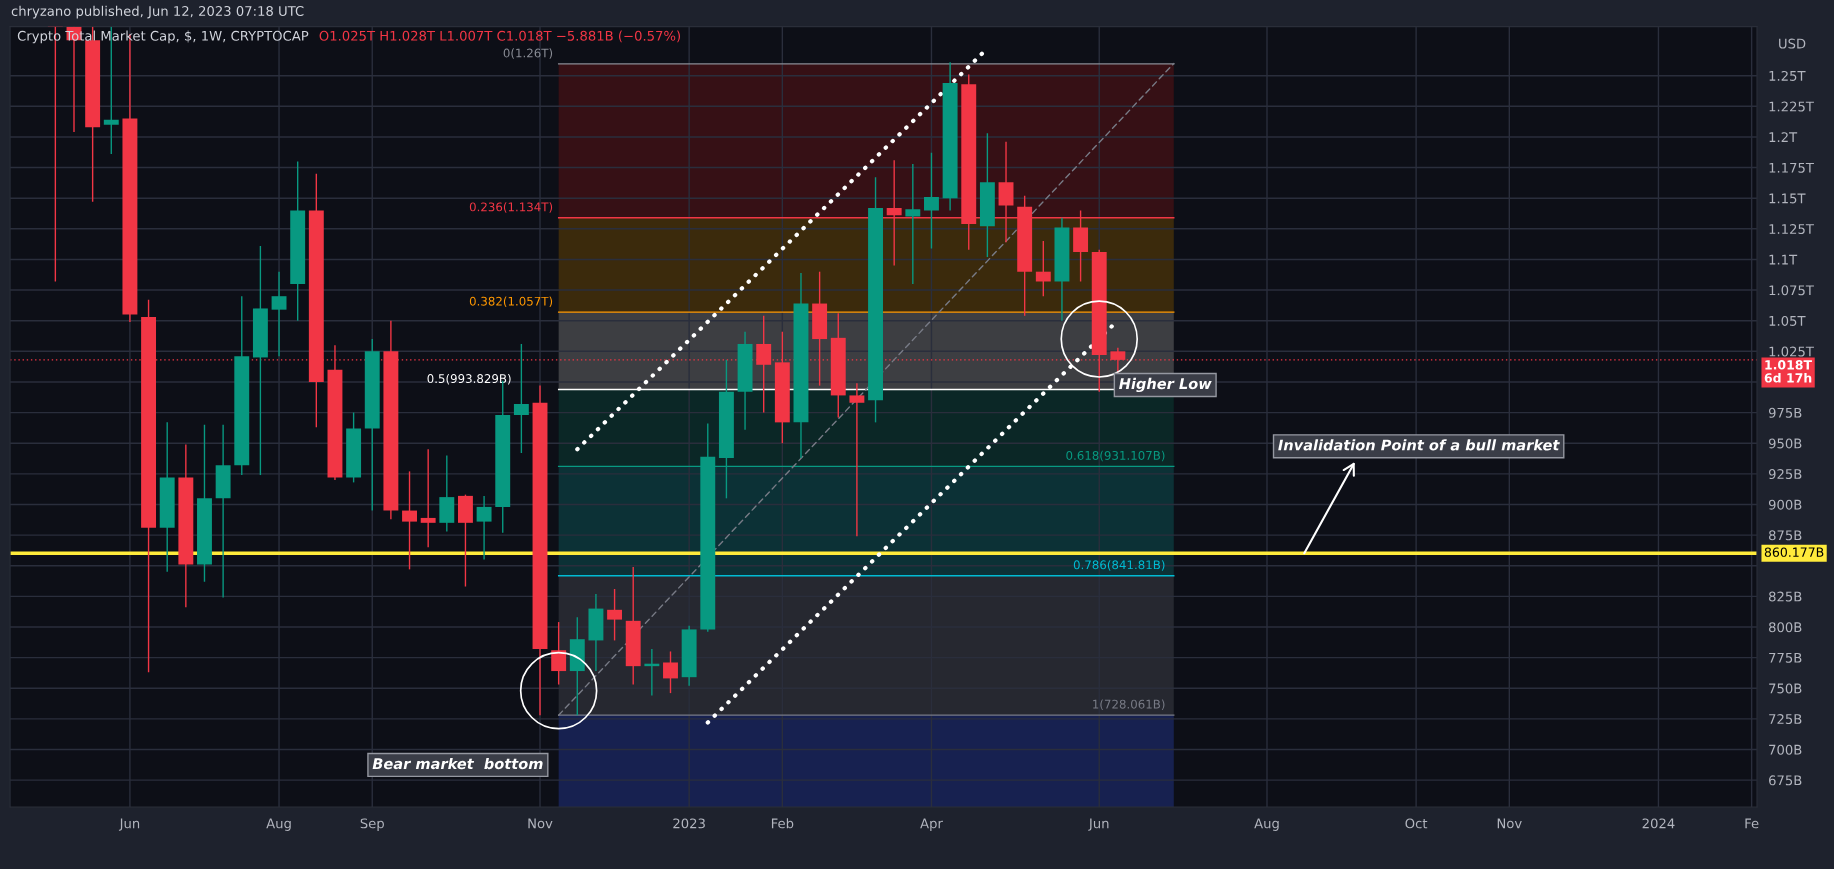 The width and height of the screenshot is (1834, 869). What do you see at coordinates (500, 36) in the screenshot?
I see `chart-subtitle: O1.025T H1.028T L1.007T C1.018T −5.881B (−0.57%)` at bounding box center [500, 36].